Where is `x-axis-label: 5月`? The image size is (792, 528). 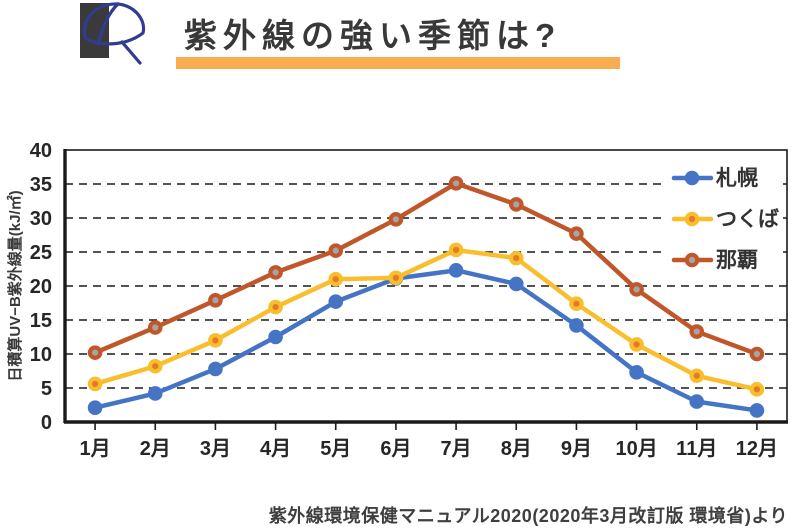 x-axis-label: 5月 is located at coordinates (335, 449).